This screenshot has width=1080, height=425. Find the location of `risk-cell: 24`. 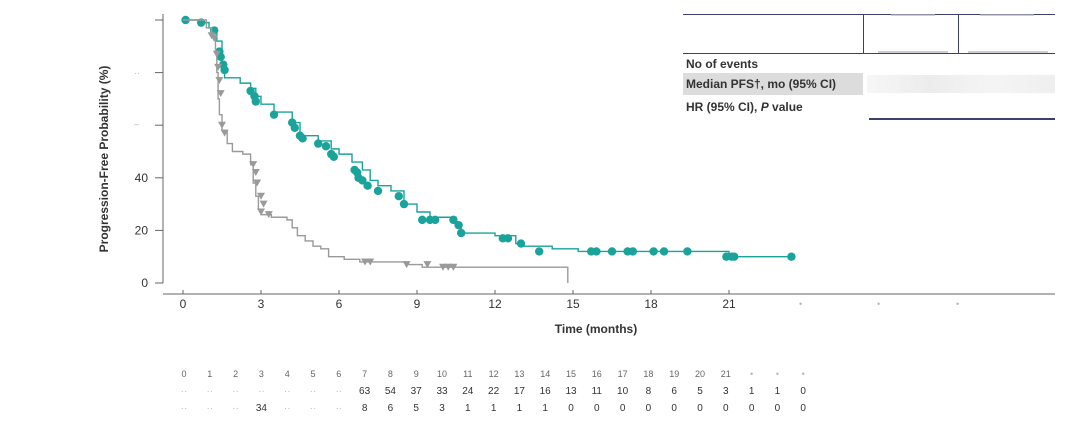

risk-cell: 24 is located at coordinates (468, 391).